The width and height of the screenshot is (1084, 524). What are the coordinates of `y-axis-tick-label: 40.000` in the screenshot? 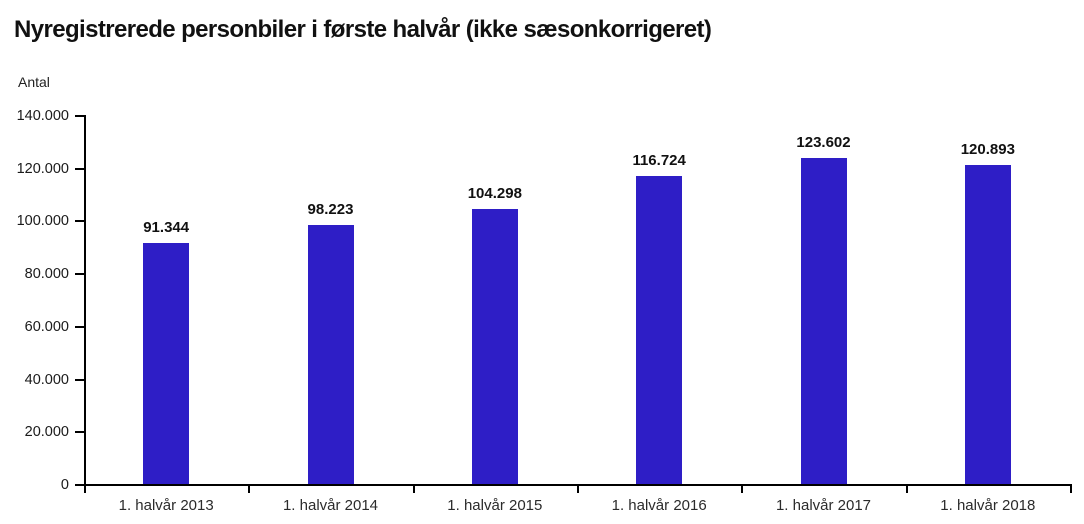 It's located at (46, 379).